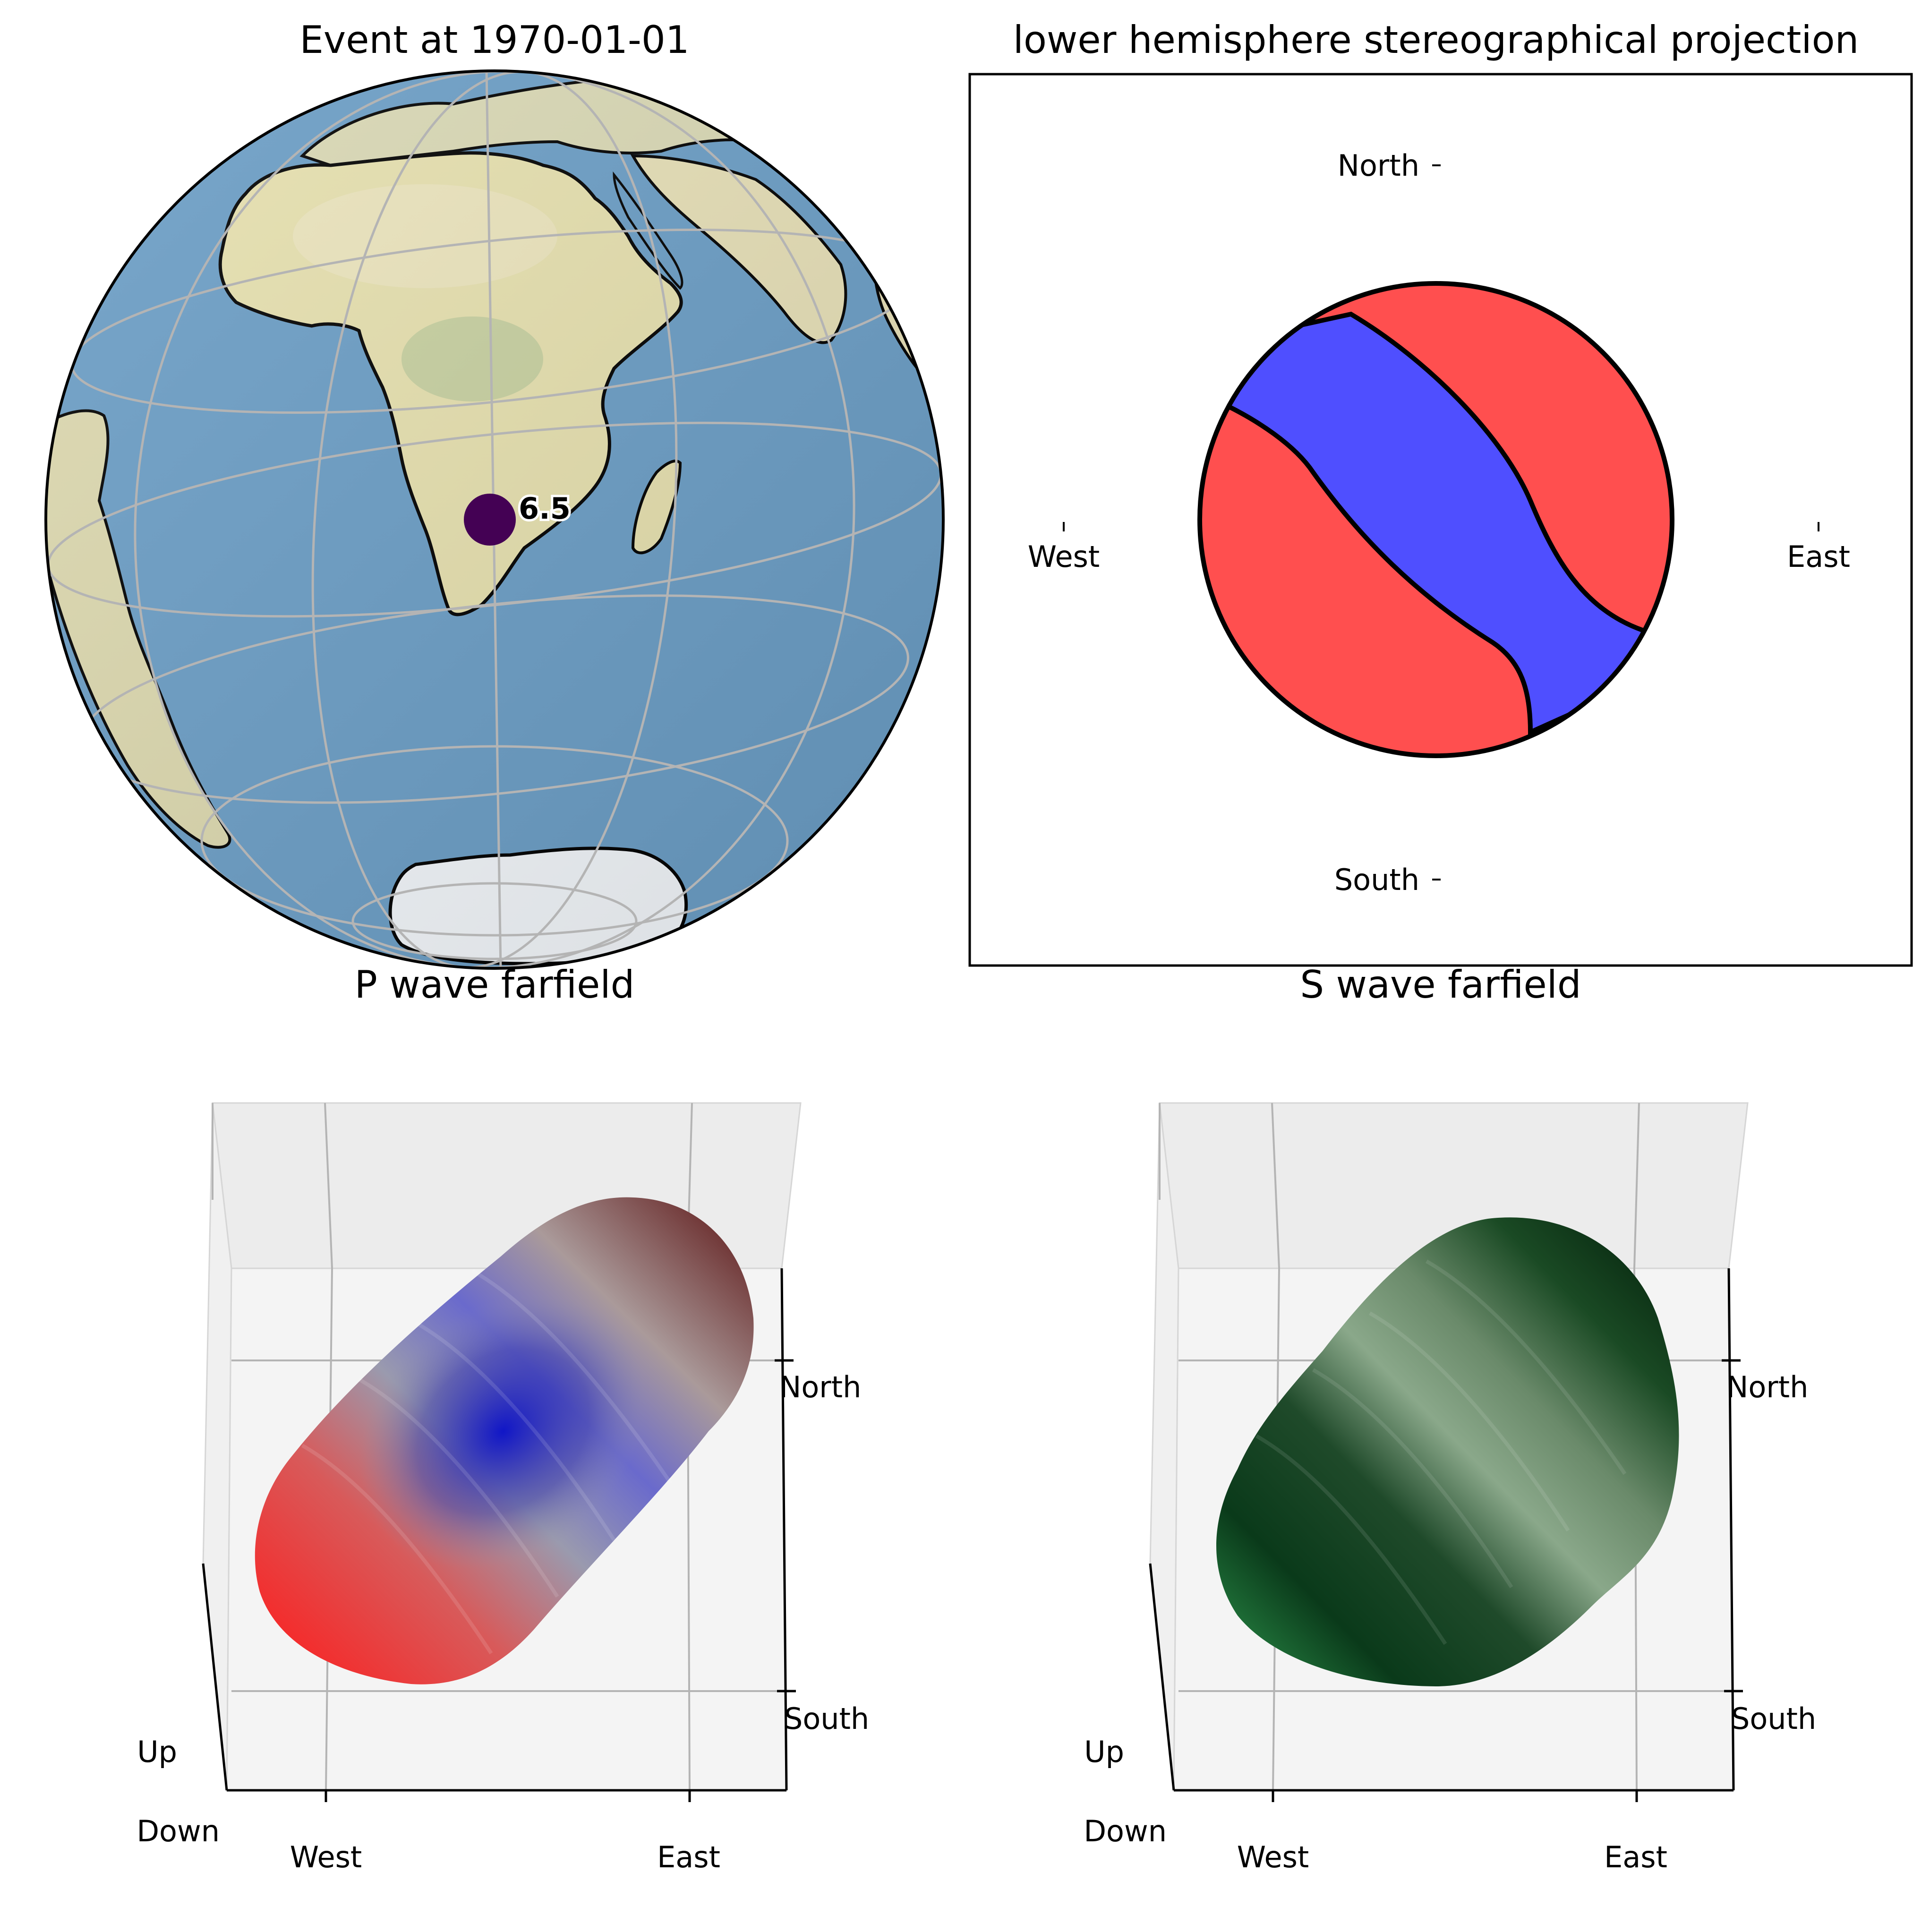  I want to click on beachball-outline, so click(1435, 519).